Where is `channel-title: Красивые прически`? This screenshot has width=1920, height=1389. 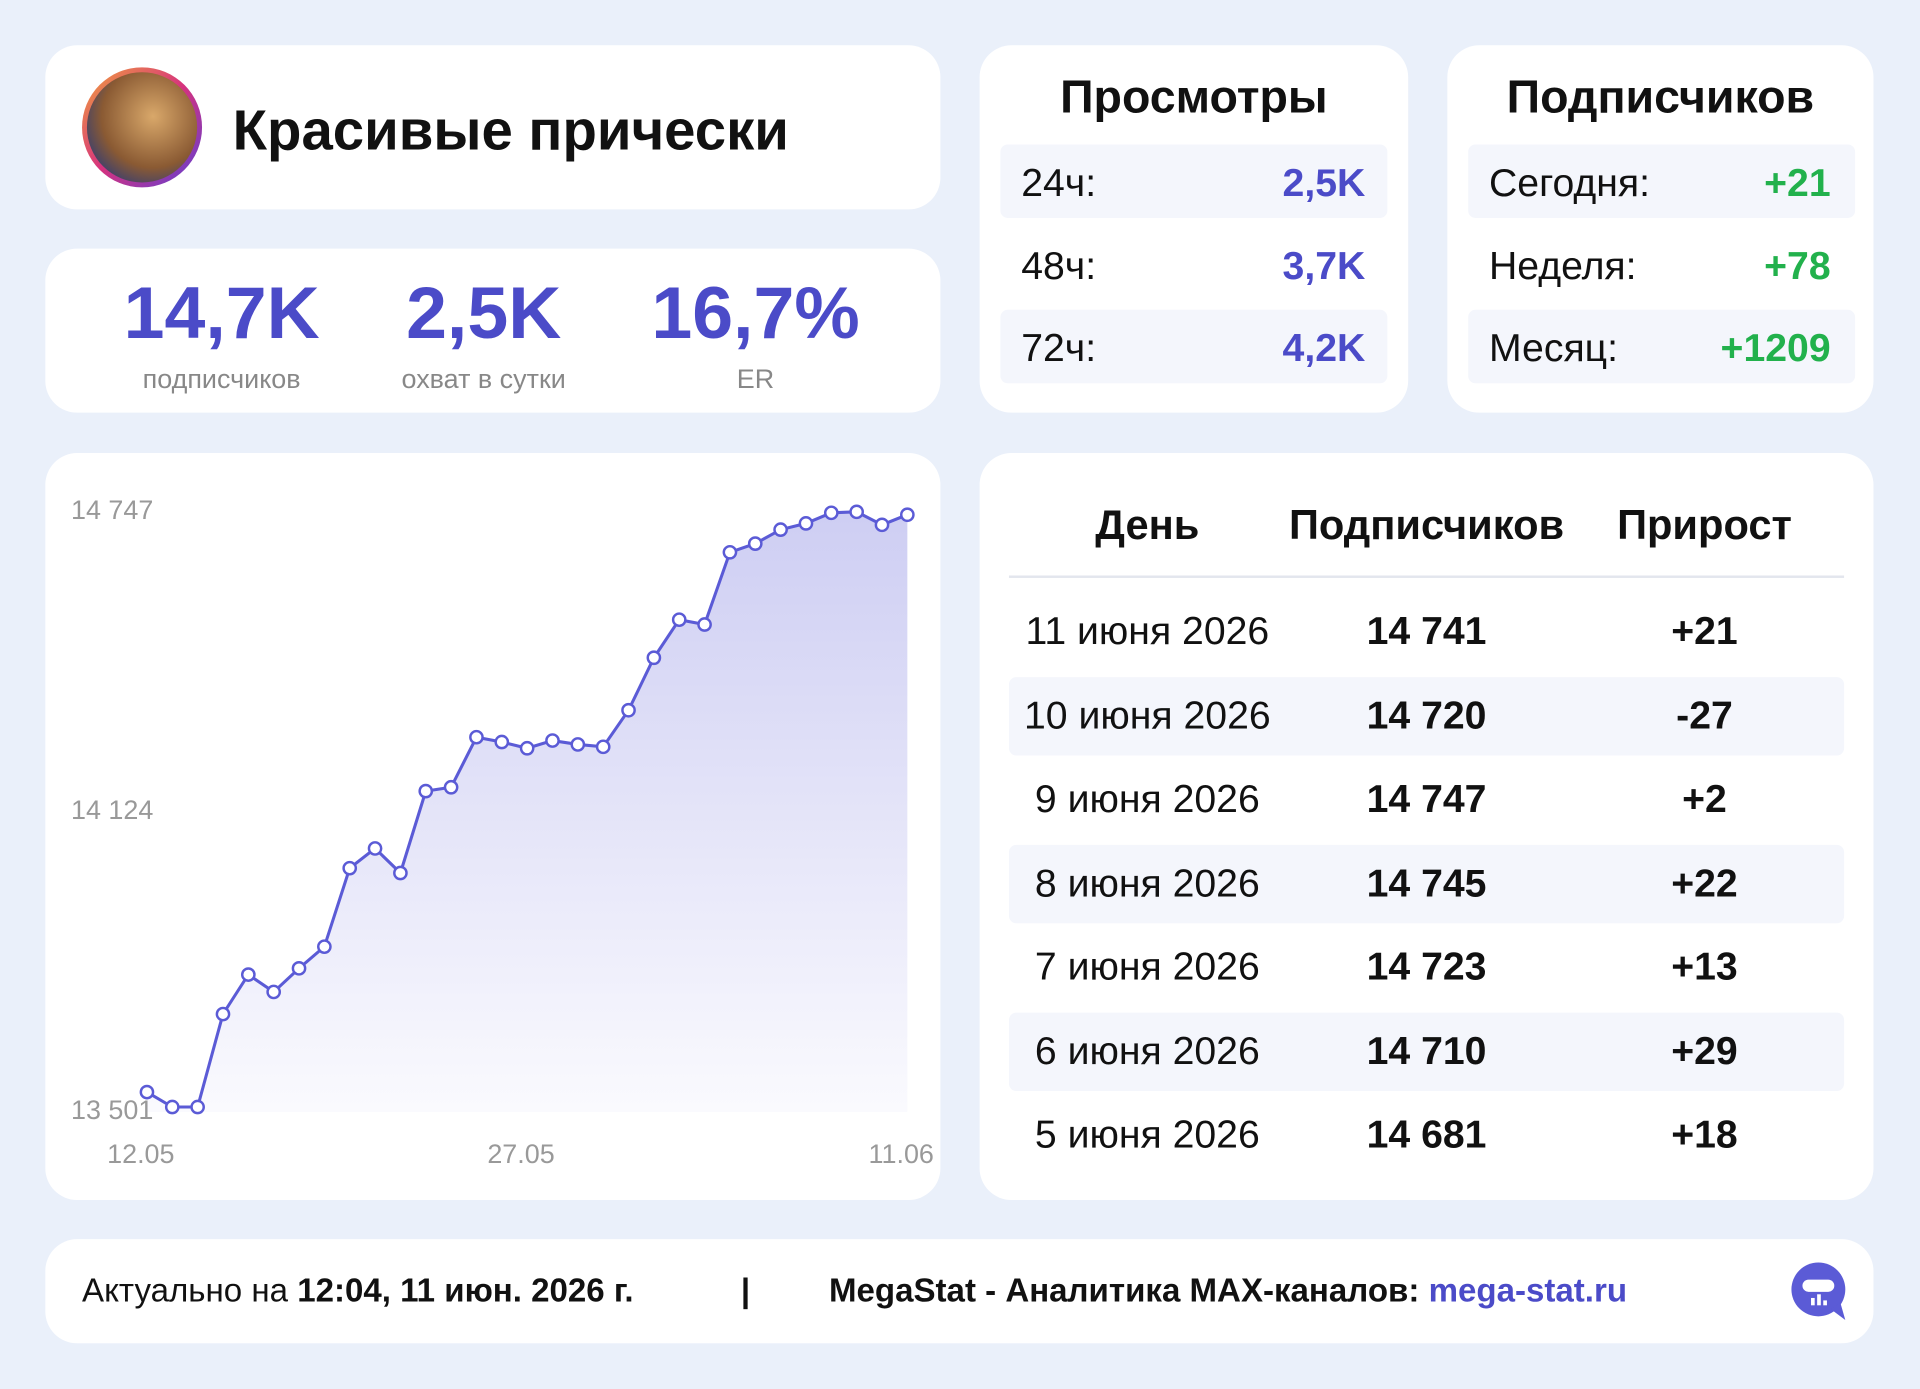
channel-title: Красивые прически is located at coordinates (510, 129).